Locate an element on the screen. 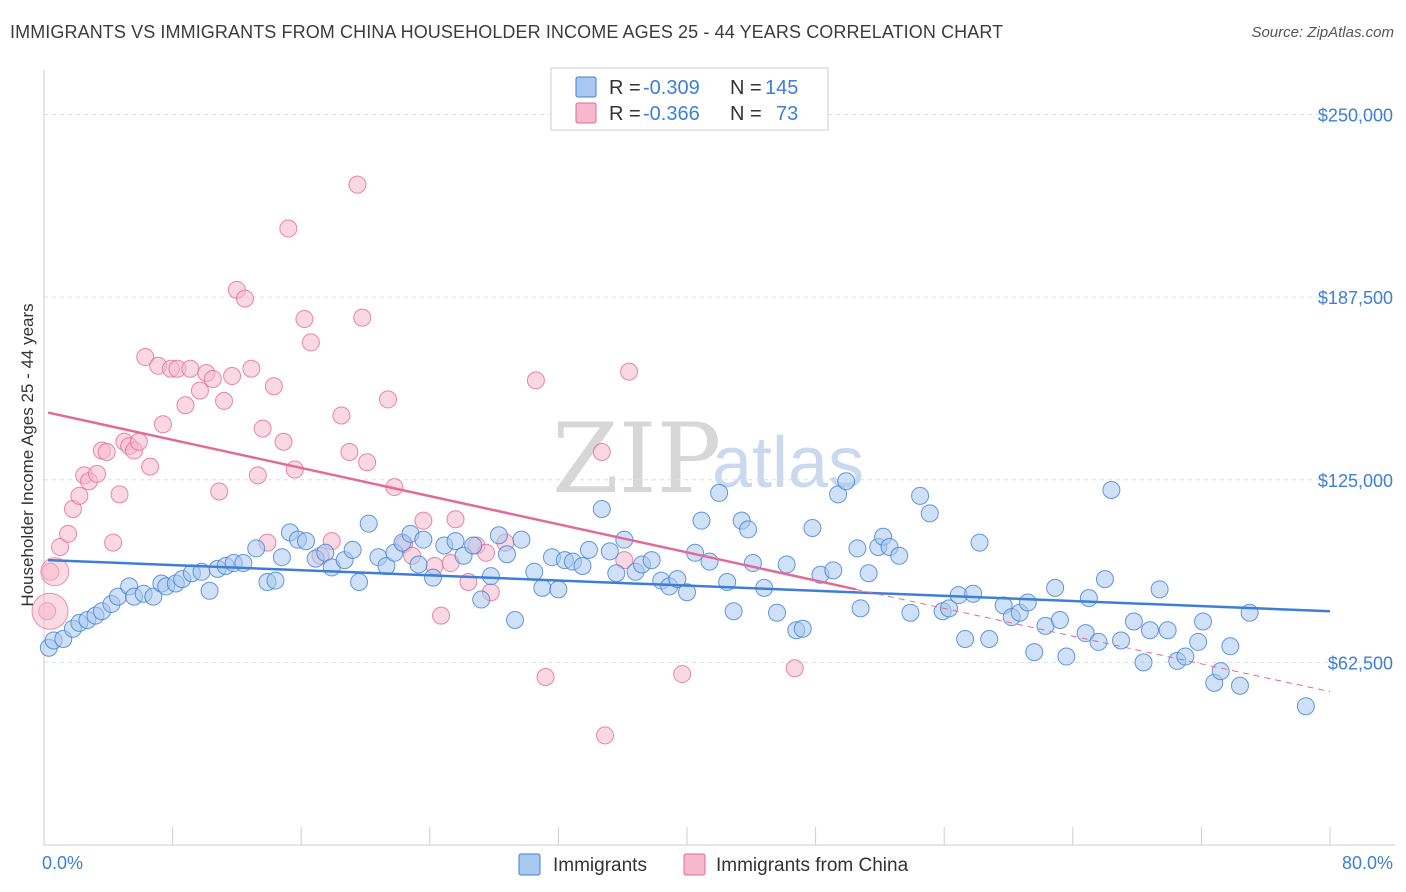 This screenshot has width=1406, height=892. legend-r-label-2: R = is located at coordinates (625, 114).